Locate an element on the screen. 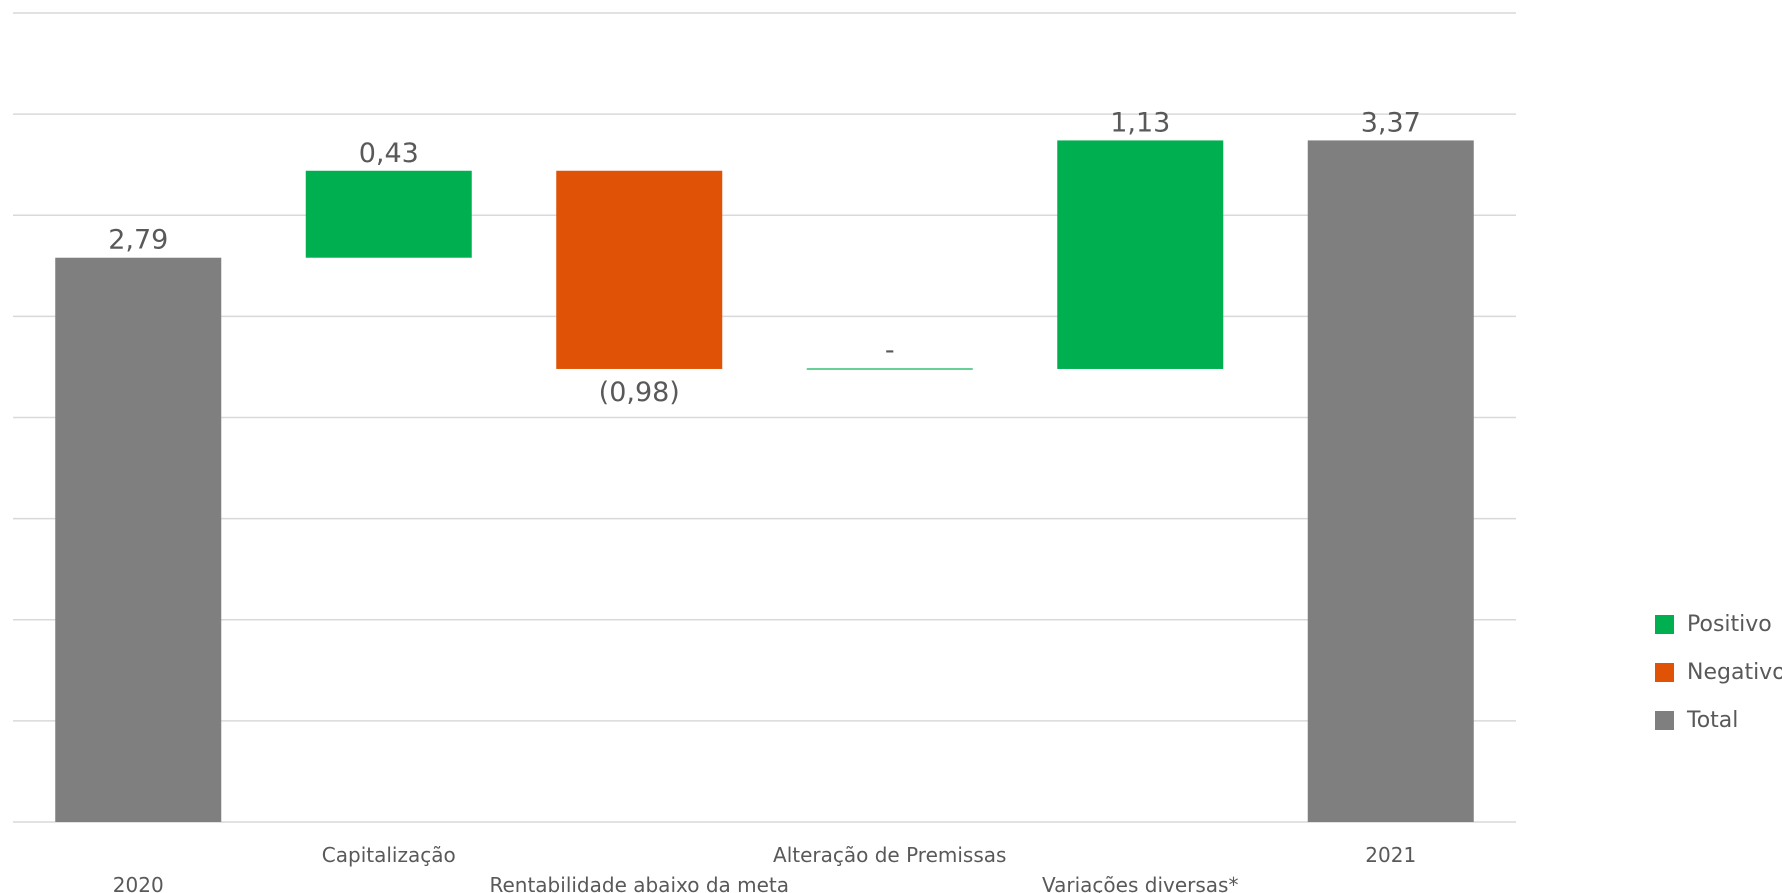 This screenshot has height=893, width=1782. legend-item-negativo: Negativo is located at coordinates (1718, 672).